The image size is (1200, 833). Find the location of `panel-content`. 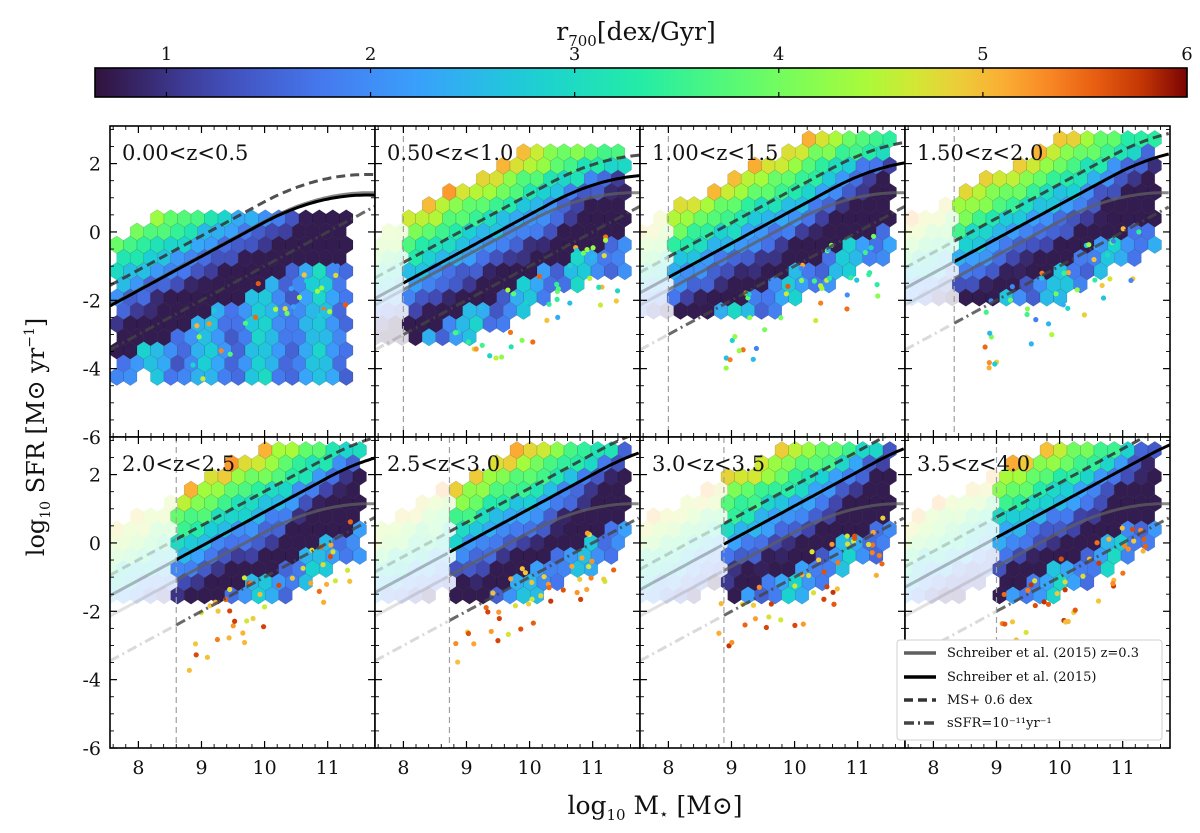

panel-content is located at coordinates (1037, 592).